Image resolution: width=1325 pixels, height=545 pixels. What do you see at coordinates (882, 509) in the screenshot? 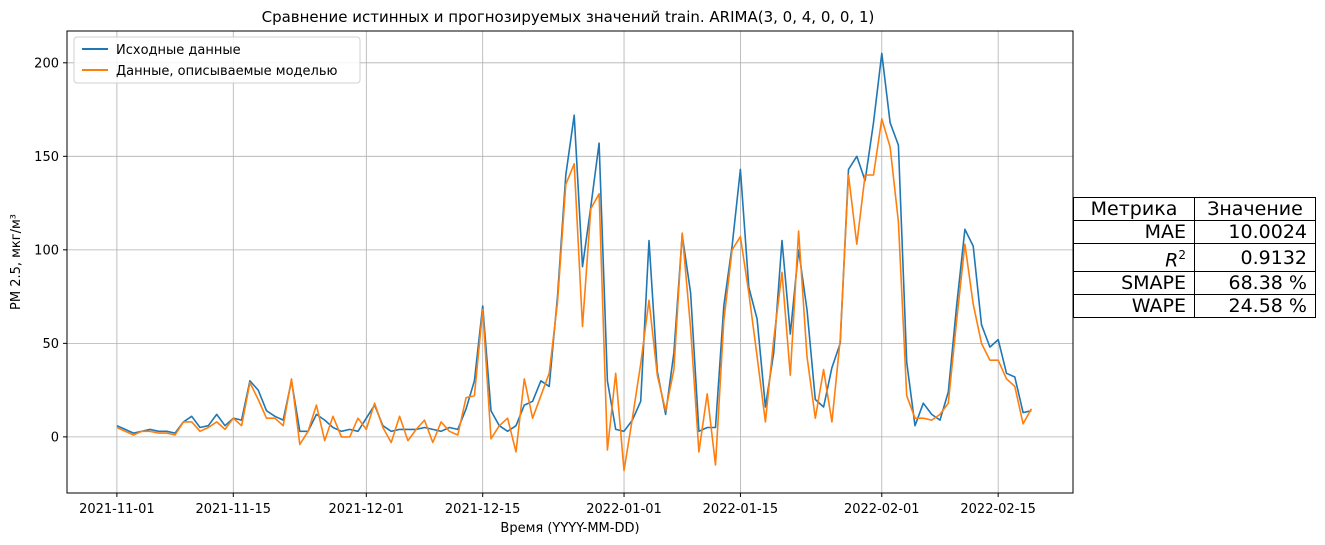
I see `x-tick-label: 2022-02-01` at bounding box center [882, 509].